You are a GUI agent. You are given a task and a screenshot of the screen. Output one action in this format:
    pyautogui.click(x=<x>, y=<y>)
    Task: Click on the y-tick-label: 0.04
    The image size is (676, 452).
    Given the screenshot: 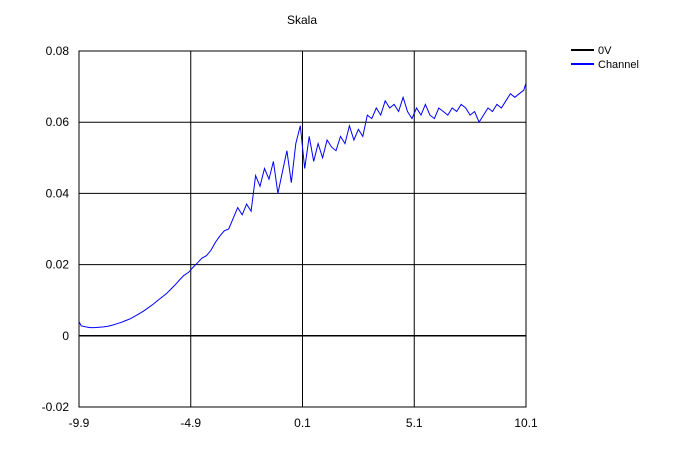 What is the action you would take?
    pyautogui.click(x=58, y=193)
    